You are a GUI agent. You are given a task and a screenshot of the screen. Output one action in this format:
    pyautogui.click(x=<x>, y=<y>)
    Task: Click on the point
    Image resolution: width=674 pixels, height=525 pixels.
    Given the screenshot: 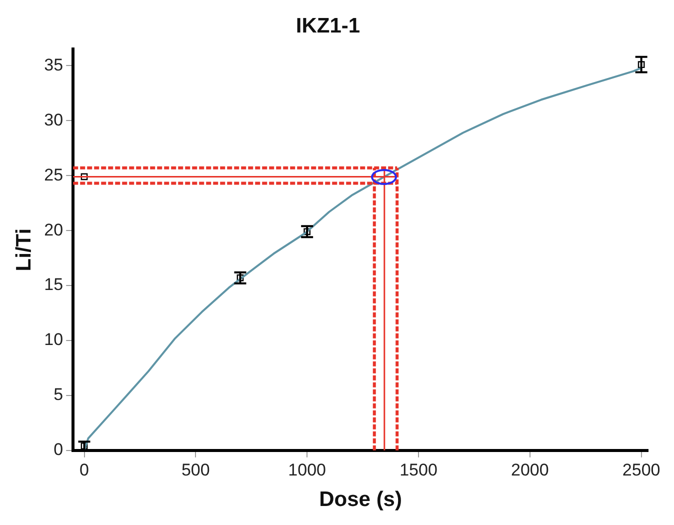 What is the action you would take?
    pyautogui.click(x=84, y=176)
    